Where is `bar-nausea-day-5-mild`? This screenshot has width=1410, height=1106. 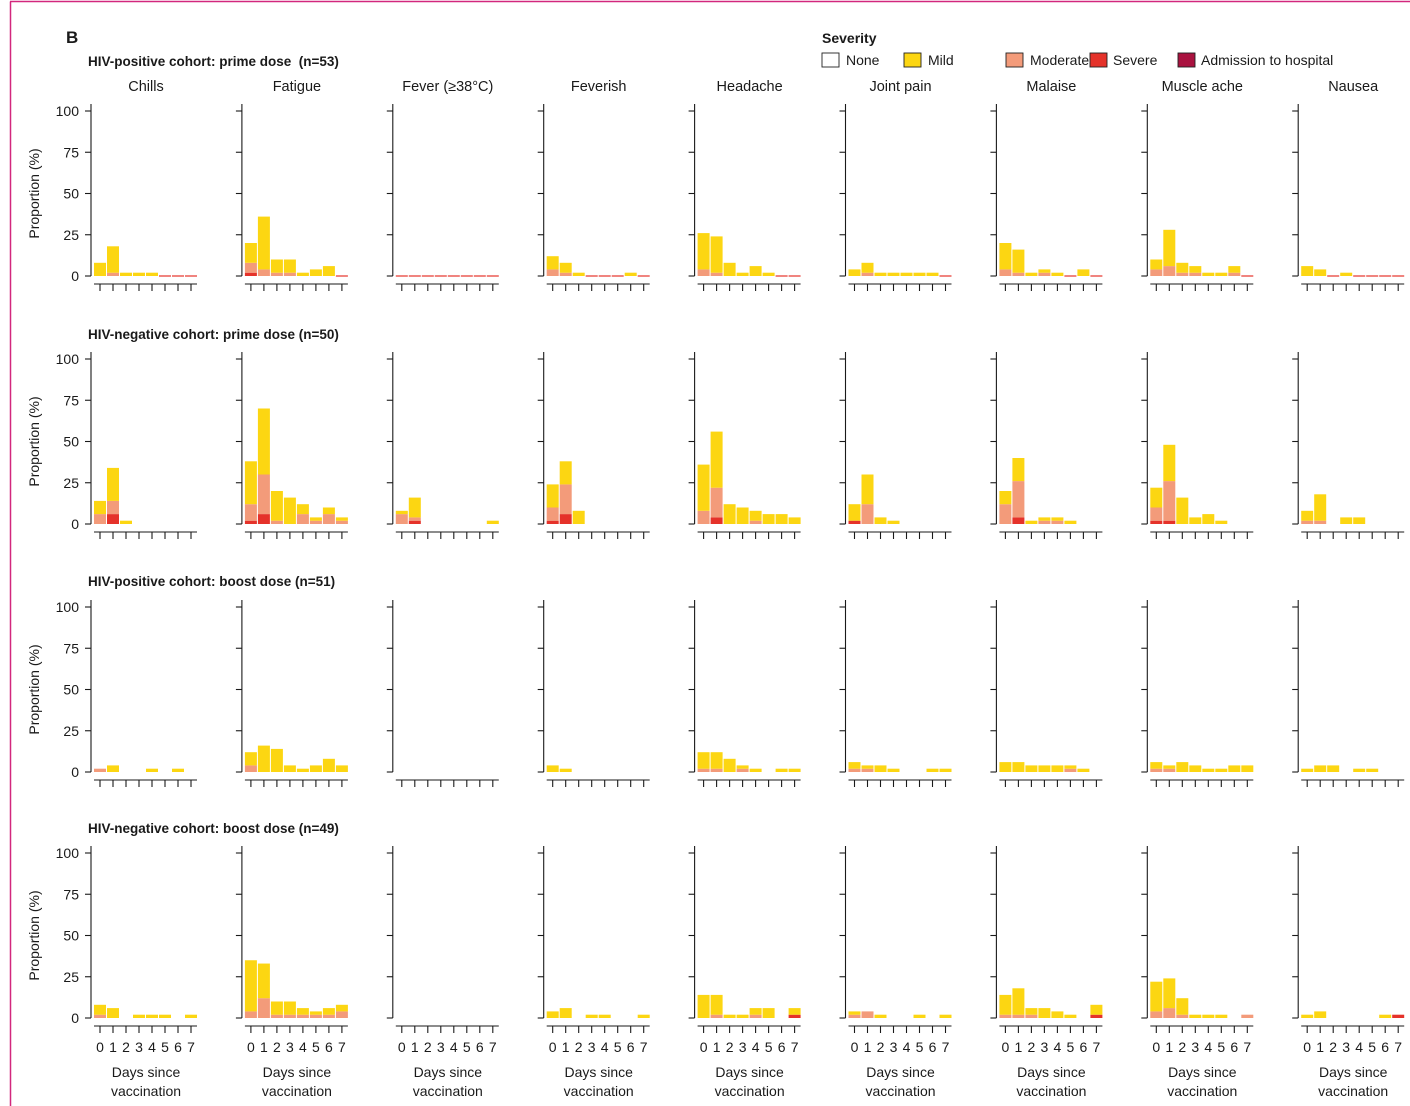 bar-nausea-day-5-mild is located at coordinates (1372, 770).